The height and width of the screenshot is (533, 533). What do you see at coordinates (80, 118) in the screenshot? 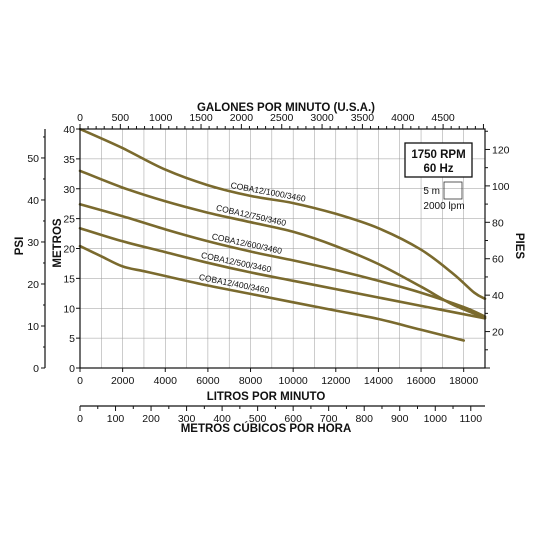
I see `top-tick-label: 0` at bounding box center [80, 118].